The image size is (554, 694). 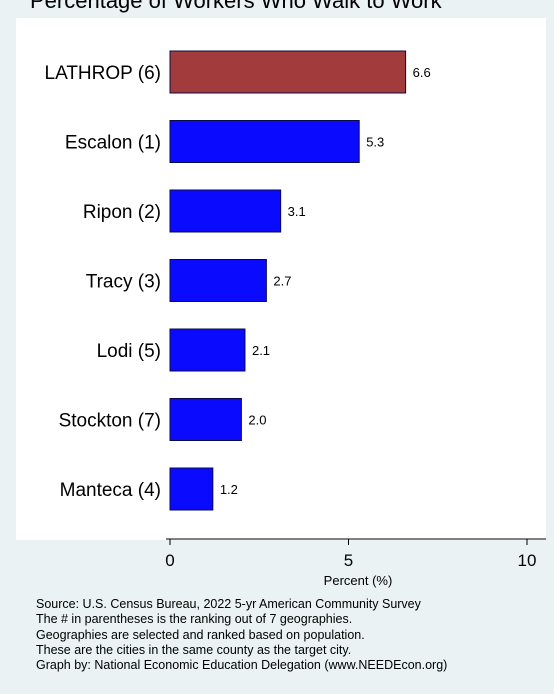 I want to click on category-label: Stockton (7), so click(x=110, y=421).